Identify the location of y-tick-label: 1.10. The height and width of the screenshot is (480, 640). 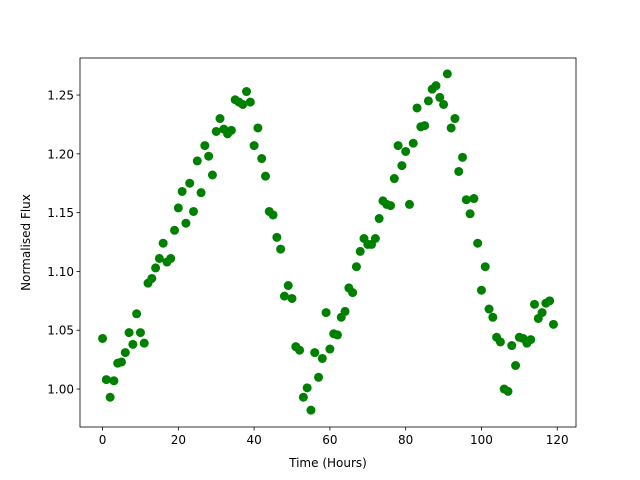
(60, 272).